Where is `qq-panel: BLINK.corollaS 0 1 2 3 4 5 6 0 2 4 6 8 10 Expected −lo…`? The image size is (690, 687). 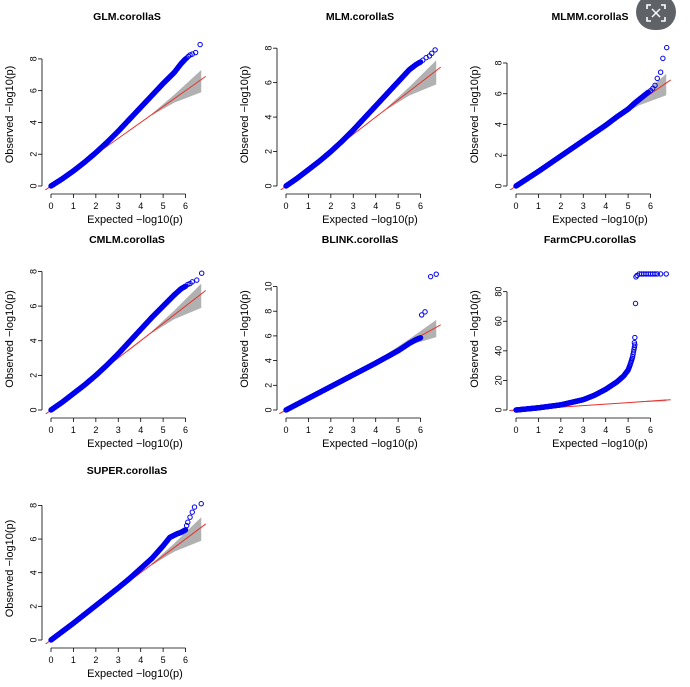 qq-panel: BLINK.corollaS 0 1 2 3 4 5 6 0 2 4 6 8 10 Expected −lo… is located at coordinates (340, 342).